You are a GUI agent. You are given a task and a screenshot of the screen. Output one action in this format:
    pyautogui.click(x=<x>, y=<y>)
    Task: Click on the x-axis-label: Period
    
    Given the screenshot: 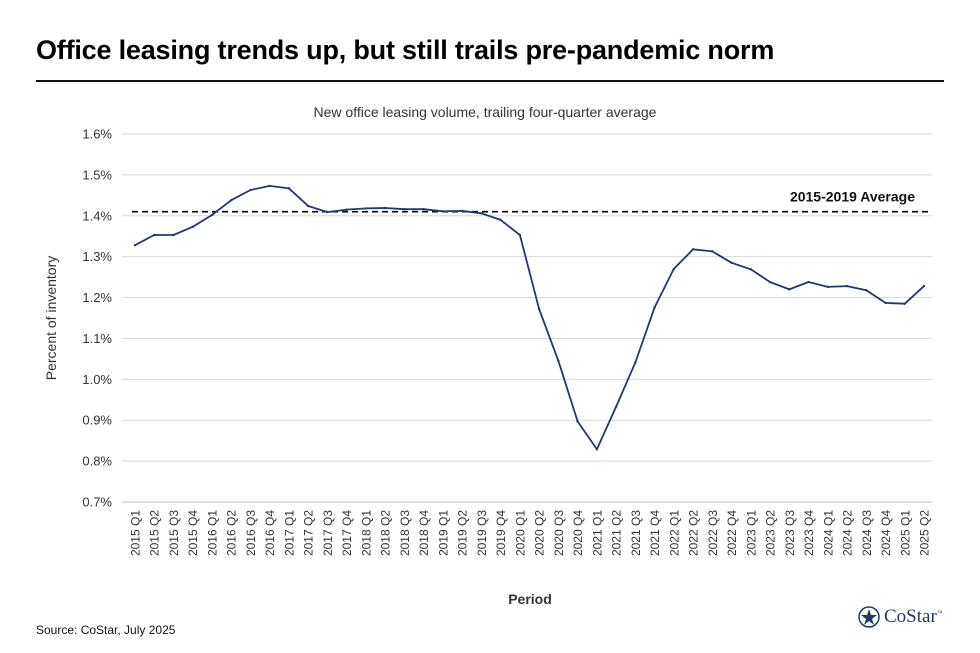 What is the action you would take?
    pyautogui.click(x=530, y=599)
    